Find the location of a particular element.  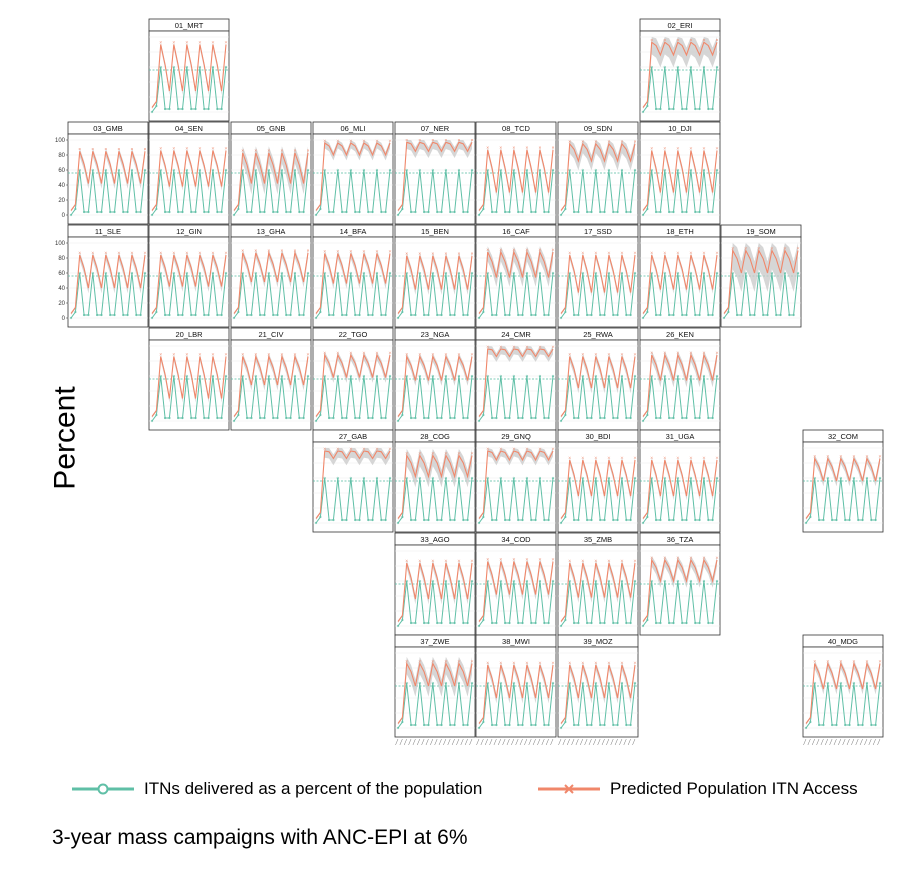

y-tick-label: 80 is located at coordinates (61, 156).